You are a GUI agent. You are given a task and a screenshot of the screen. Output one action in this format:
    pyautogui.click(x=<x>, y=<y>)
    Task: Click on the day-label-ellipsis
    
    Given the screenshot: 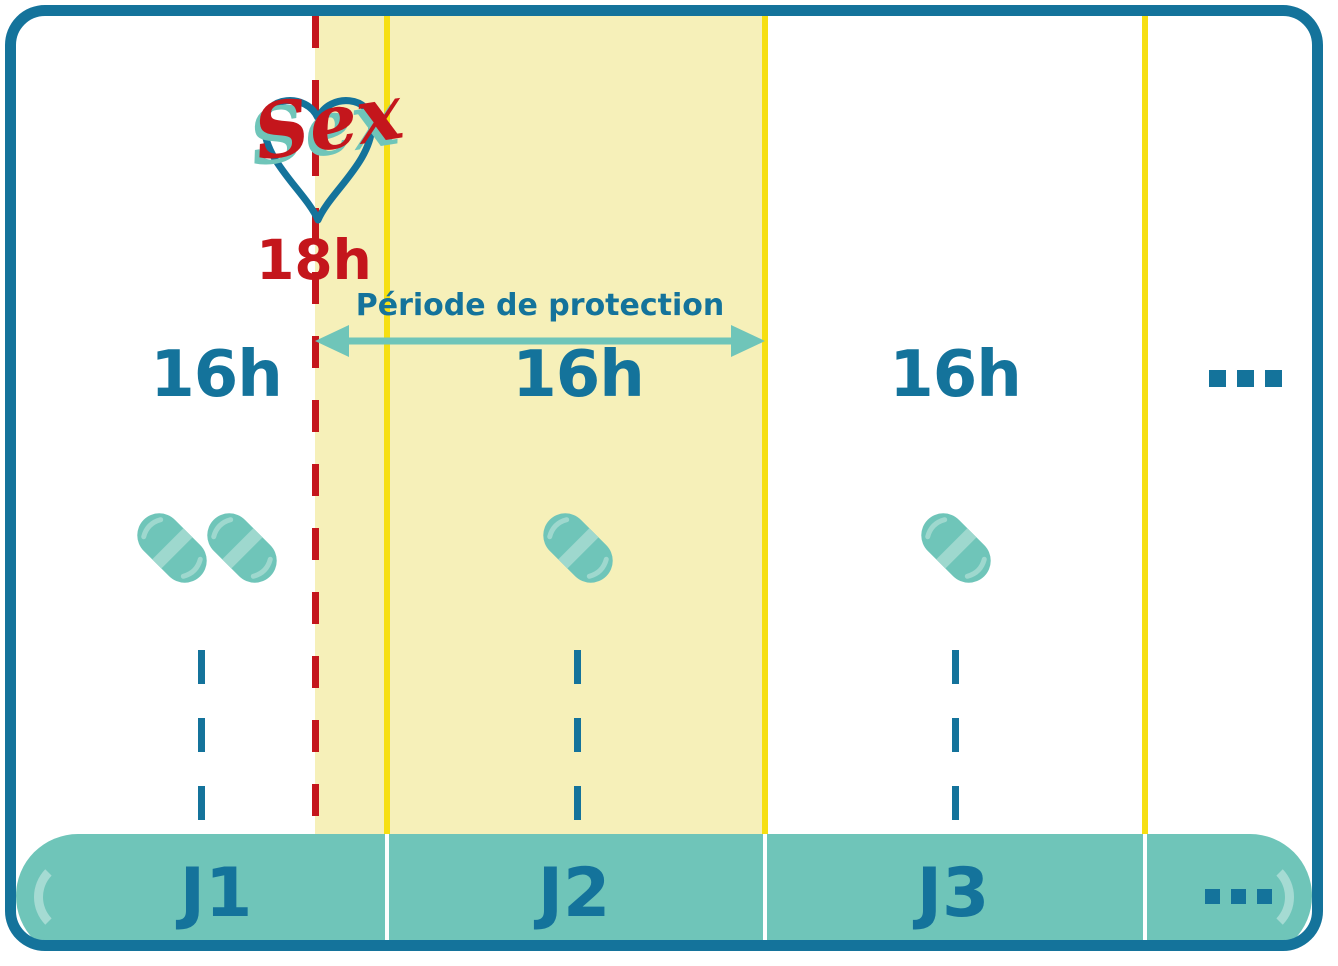 What is the action you would take?
    pyautogui.click(x=1238, y=896)
    